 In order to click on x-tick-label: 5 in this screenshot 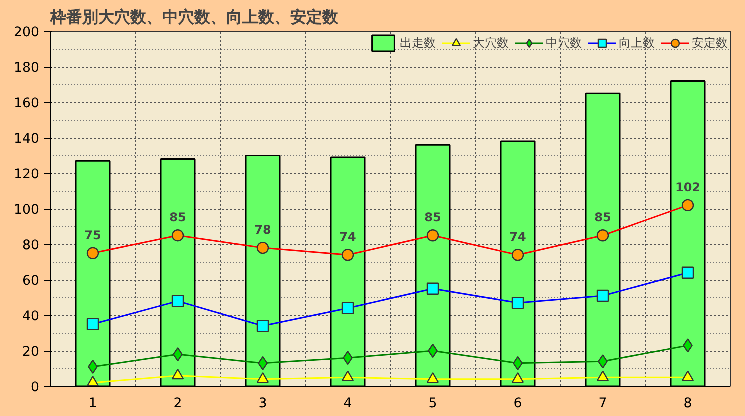, I will do `click(433, 404)`.